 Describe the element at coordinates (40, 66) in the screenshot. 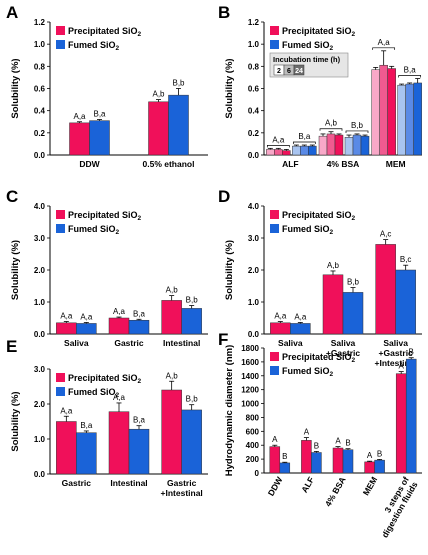

I see `y-tick-label: 0.8` at that location.